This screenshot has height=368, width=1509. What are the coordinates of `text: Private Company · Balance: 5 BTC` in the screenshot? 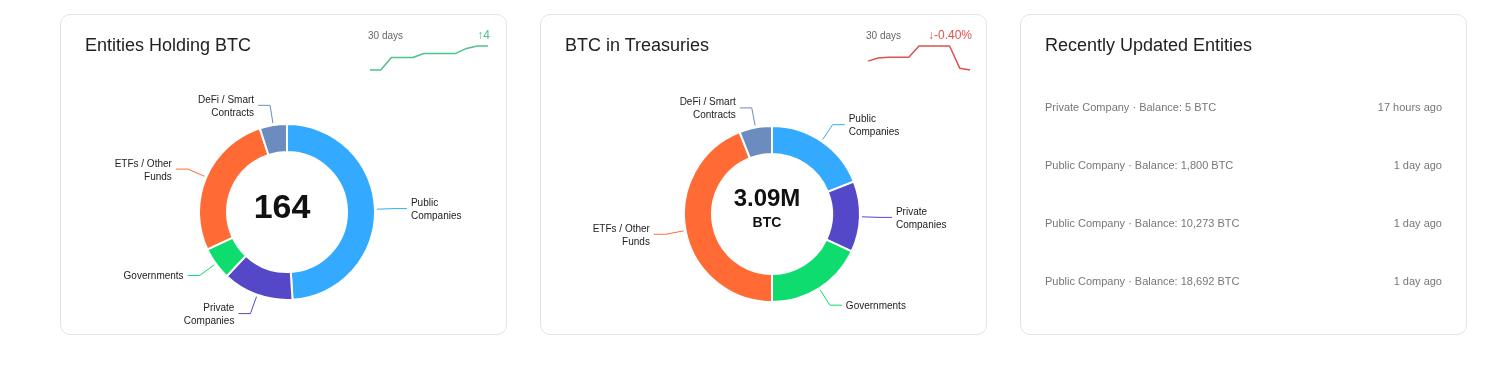 It's located at (1131, 107).